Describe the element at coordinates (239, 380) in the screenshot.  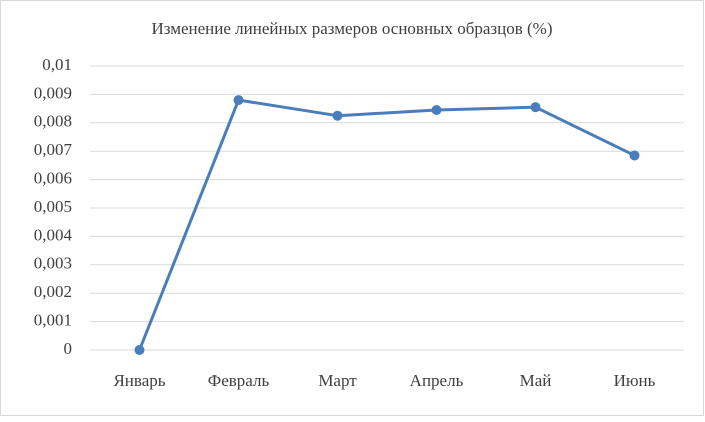
I see `x-tick-label: Февраль` at that location.